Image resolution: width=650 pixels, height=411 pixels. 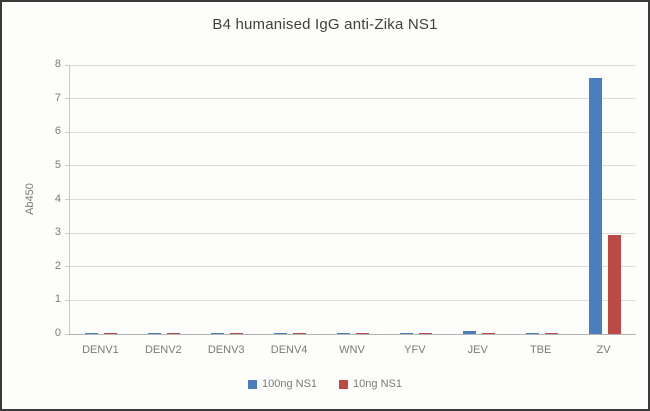 I want to click on bar-100ng-NS1-WNV, so click(x=343, y=333).